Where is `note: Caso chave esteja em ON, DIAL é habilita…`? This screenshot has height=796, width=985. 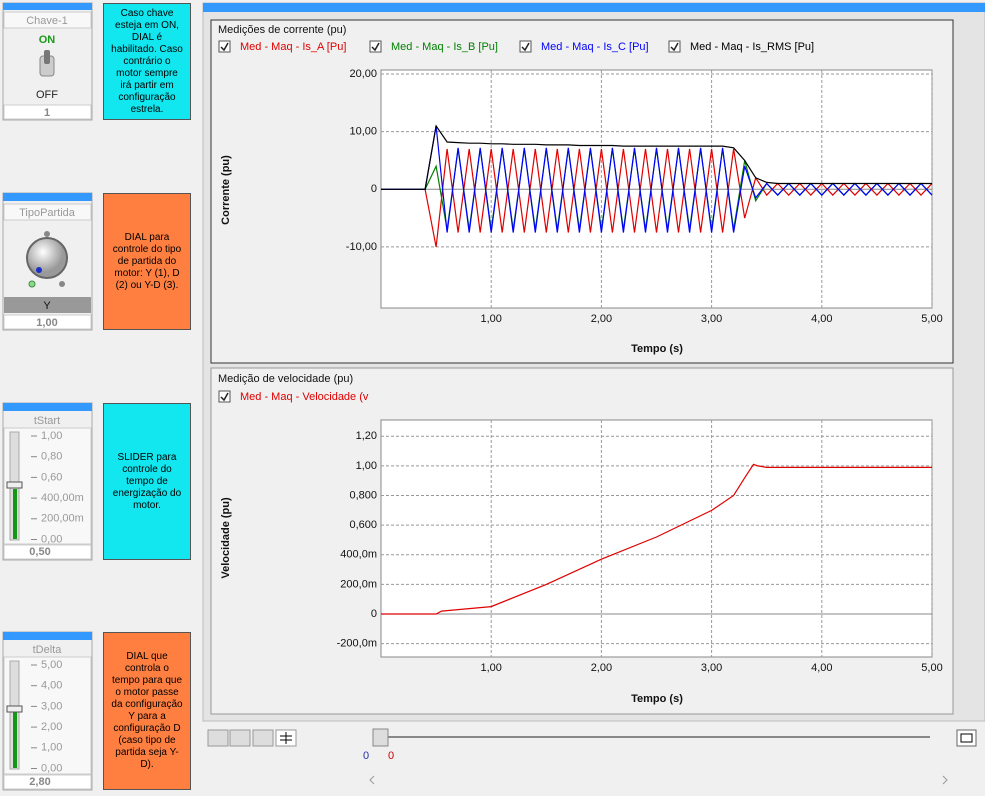
note: Caso chave esteja em ON, DIAL é habilita… is located at coordinates (147, 61).